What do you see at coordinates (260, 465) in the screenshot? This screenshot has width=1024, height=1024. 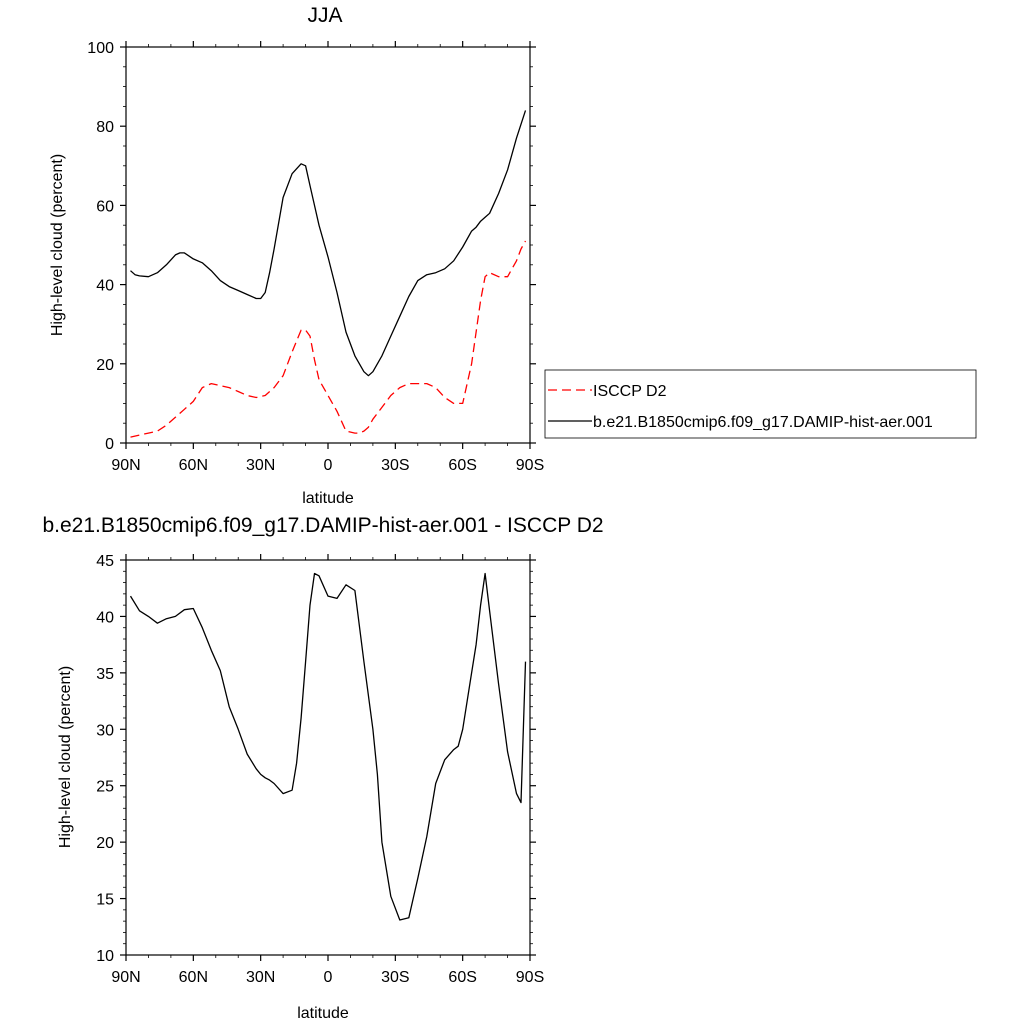 I see `top-x-tick-label: 30N` at bounding box center [260, 465].